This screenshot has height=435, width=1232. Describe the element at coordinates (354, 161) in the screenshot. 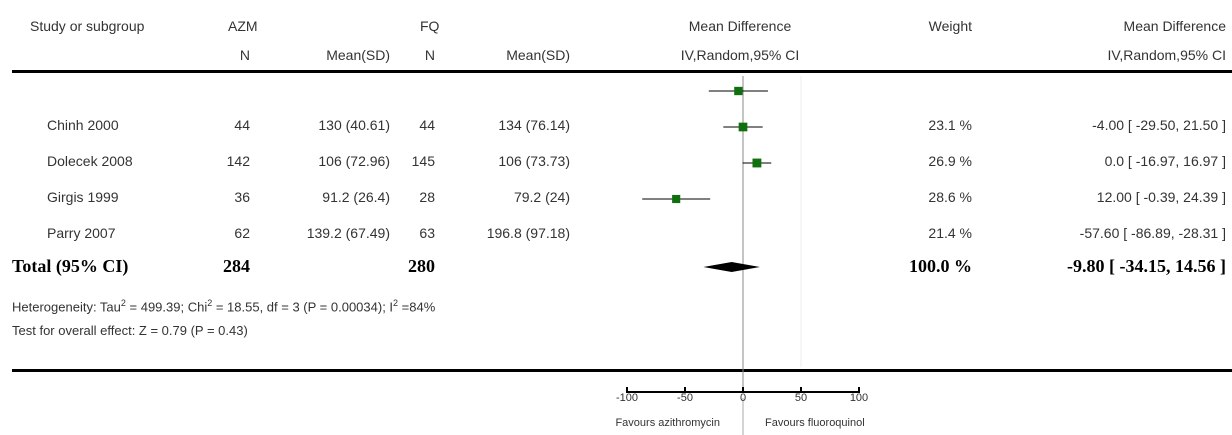

I see `row-mean1: 106 (72.96)` at that location.